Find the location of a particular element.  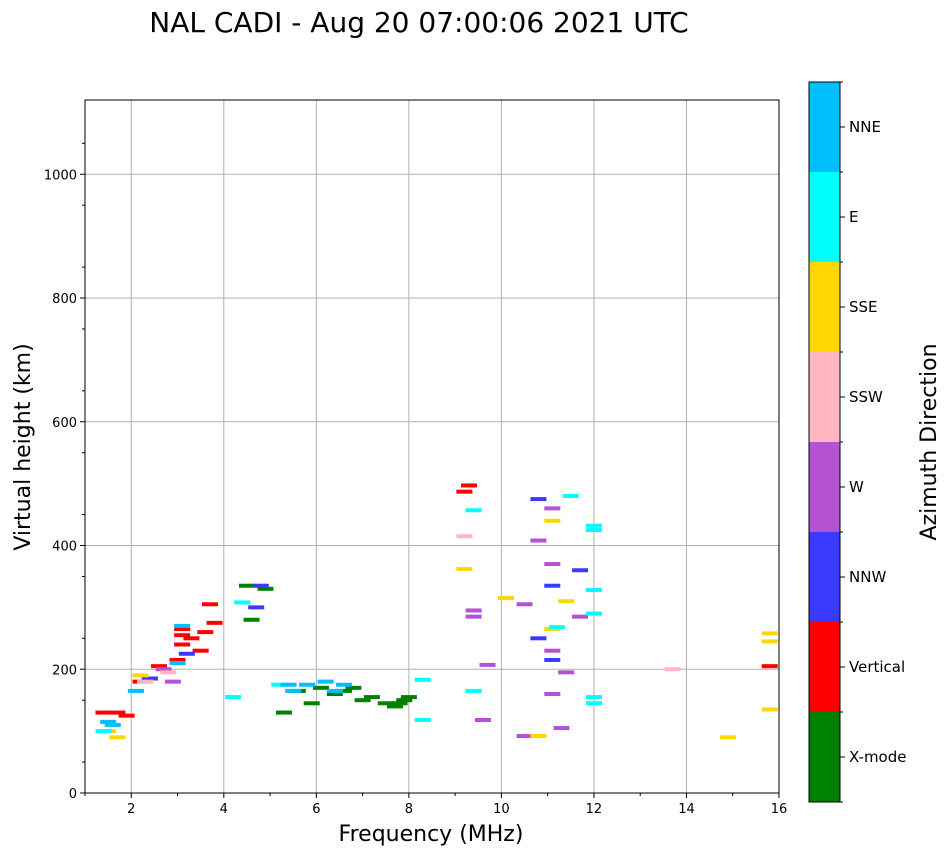

chart-title: NAL CADI - Aug 20 07:00:06 2021 UTC is located at coordinates (418, 22).